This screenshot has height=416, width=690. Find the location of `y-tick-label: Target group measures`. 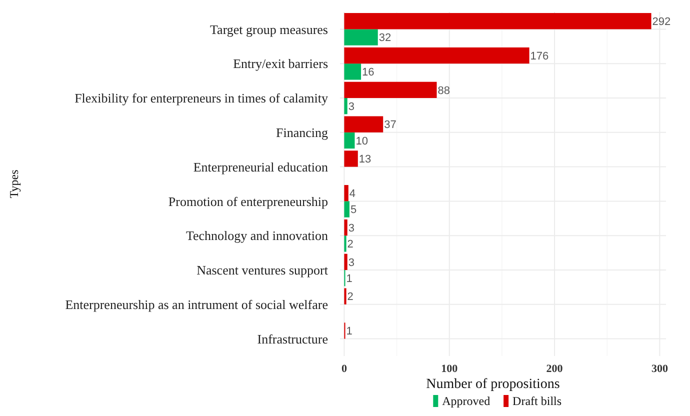

y-tick-label: Target group measures is located at coordinates (269, 29).